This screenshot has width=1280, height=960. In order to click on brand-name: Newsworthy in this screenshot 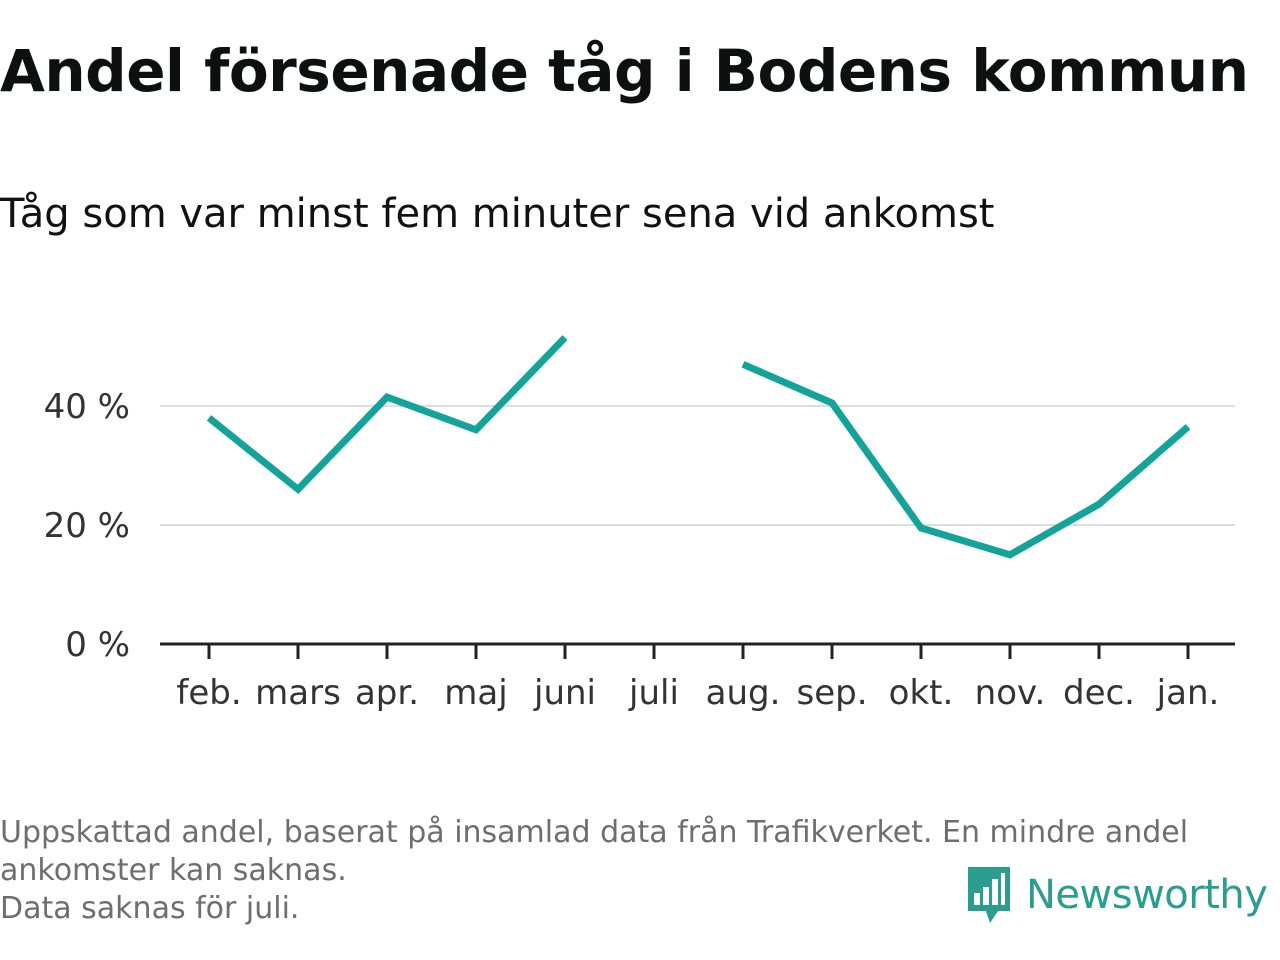, I will do `click(1147, 895)`.